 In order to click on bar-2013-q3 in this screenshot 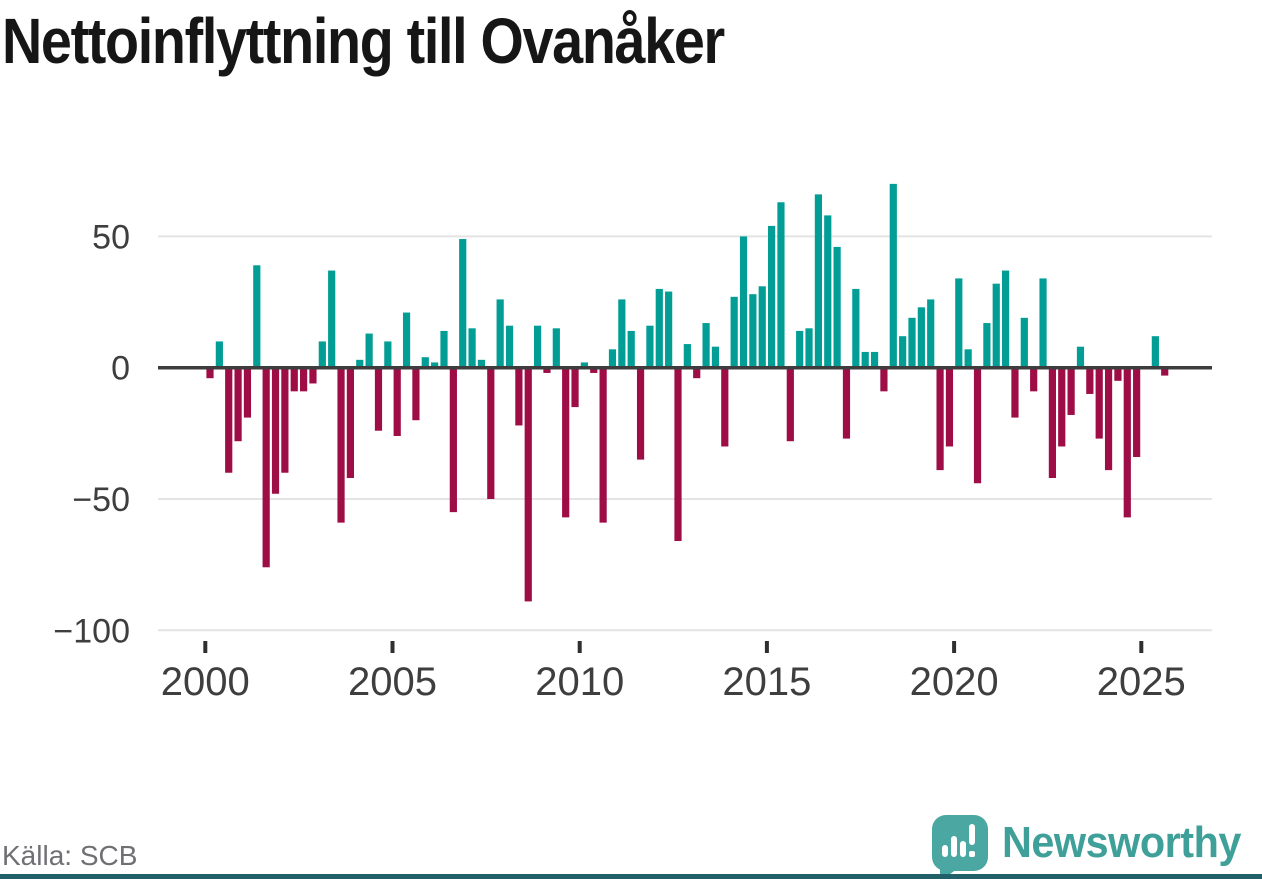, I will do `click(715, 357)`.